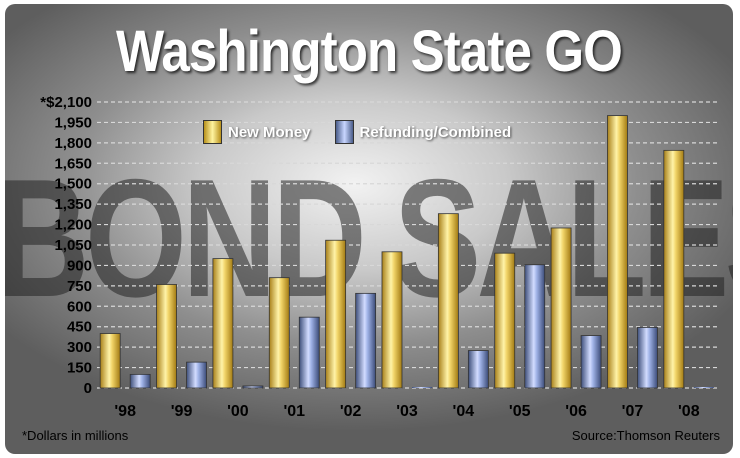  I want to click on source-credit: Source:Thomson Reuters, so click(645, 435).